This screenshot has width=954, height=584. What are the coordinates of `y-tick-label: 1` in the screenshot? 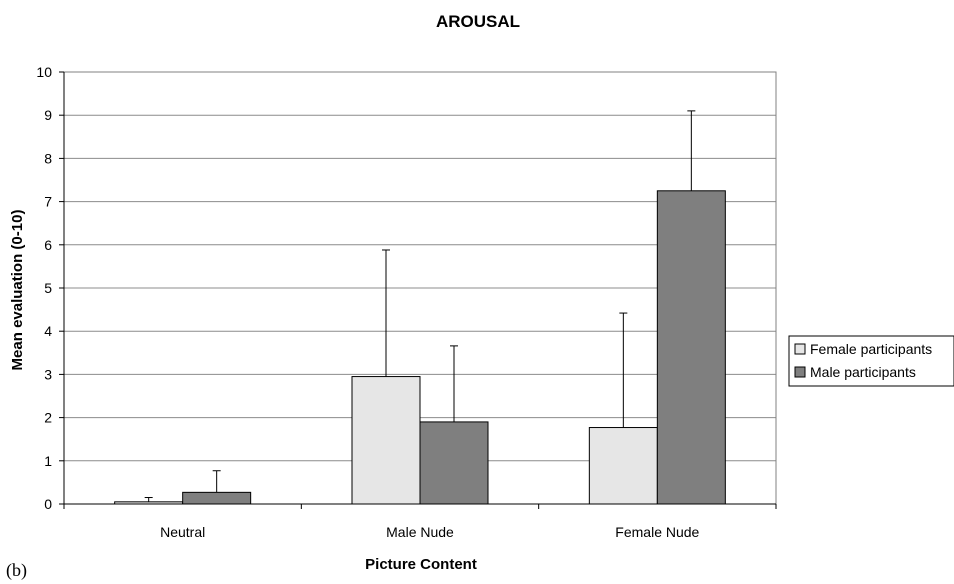 It's located at (48, 461).